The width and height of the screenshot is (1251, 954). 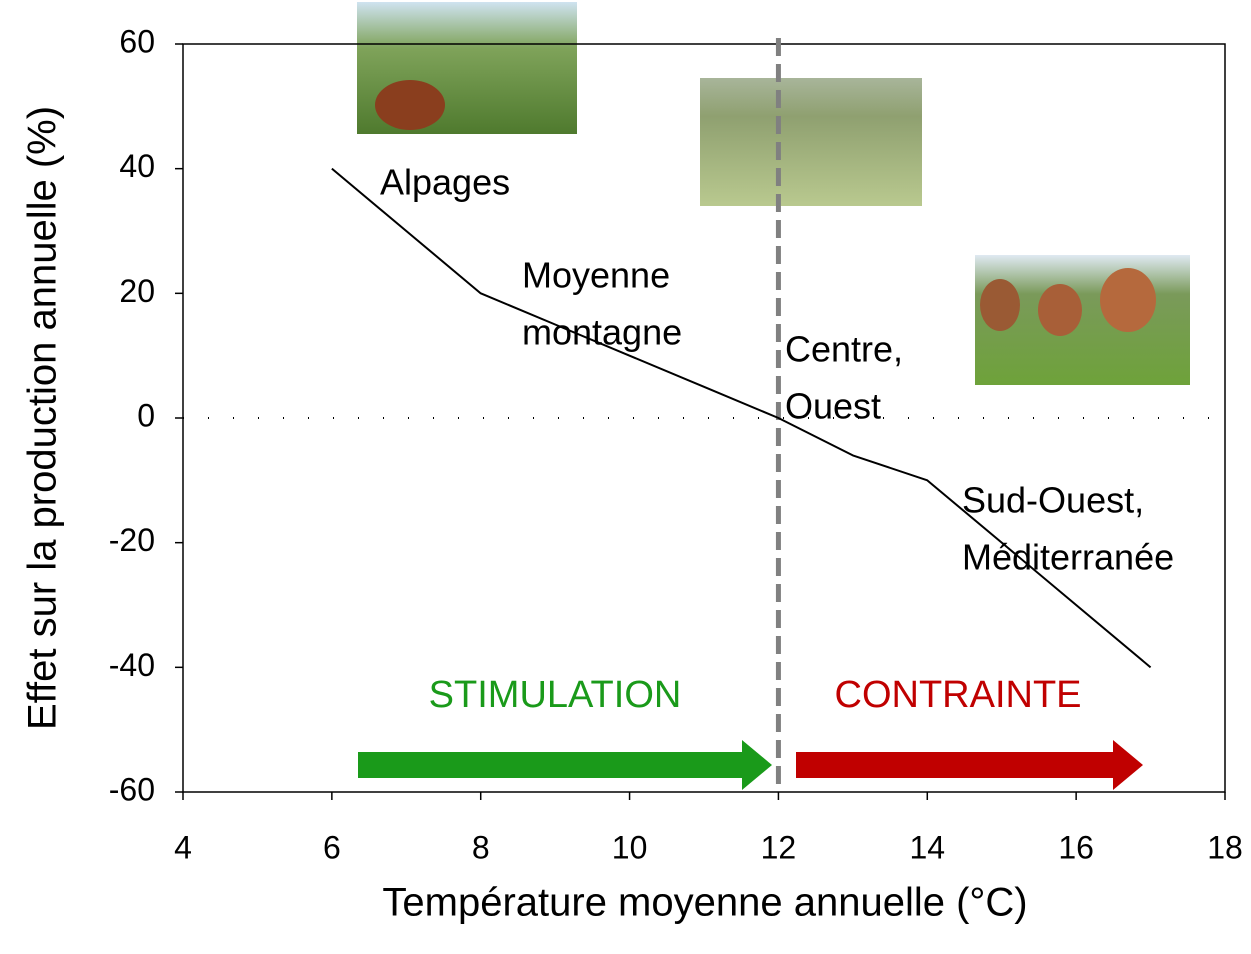 What do you see at coordinates (704, 903) in the screenshot?
I see `x-axis-title: Température moyenne annuelle (°C)` at bounding box center [704, 903].